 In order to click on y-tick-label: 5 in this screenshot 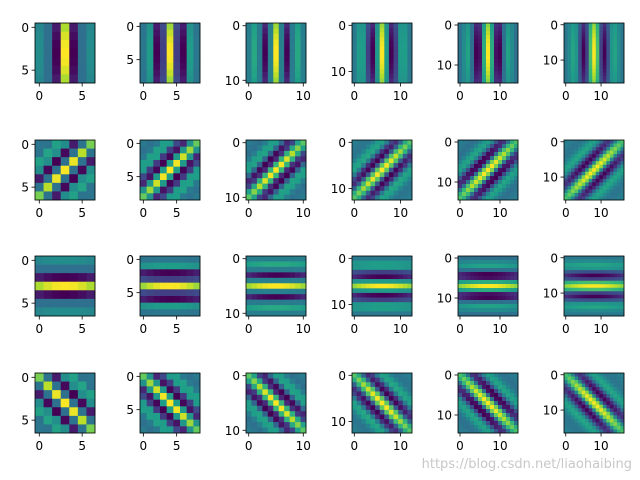, I will do `click(25, 71)`.